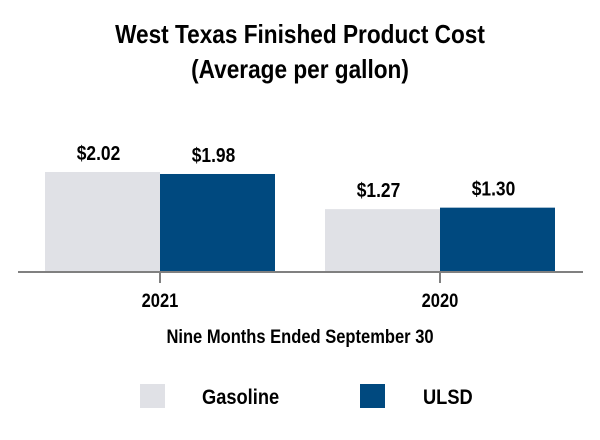  I want to click on x-axis-label: Nine Months Ended September 30, so click(299, 336).